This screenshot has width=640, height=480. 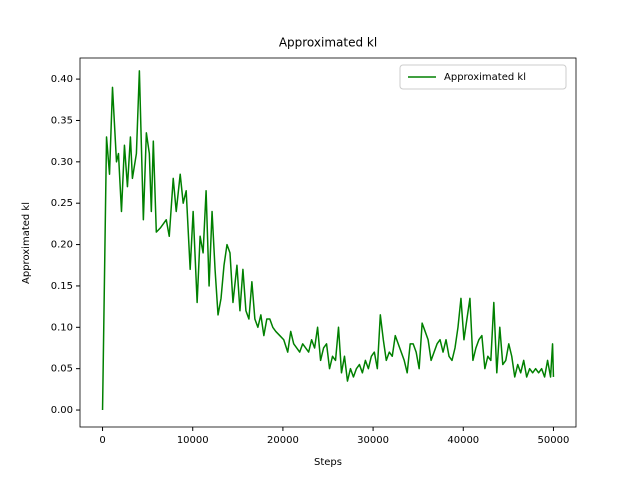 I want to click on legend-label: Approximated kl, so click(x=485, y=77).